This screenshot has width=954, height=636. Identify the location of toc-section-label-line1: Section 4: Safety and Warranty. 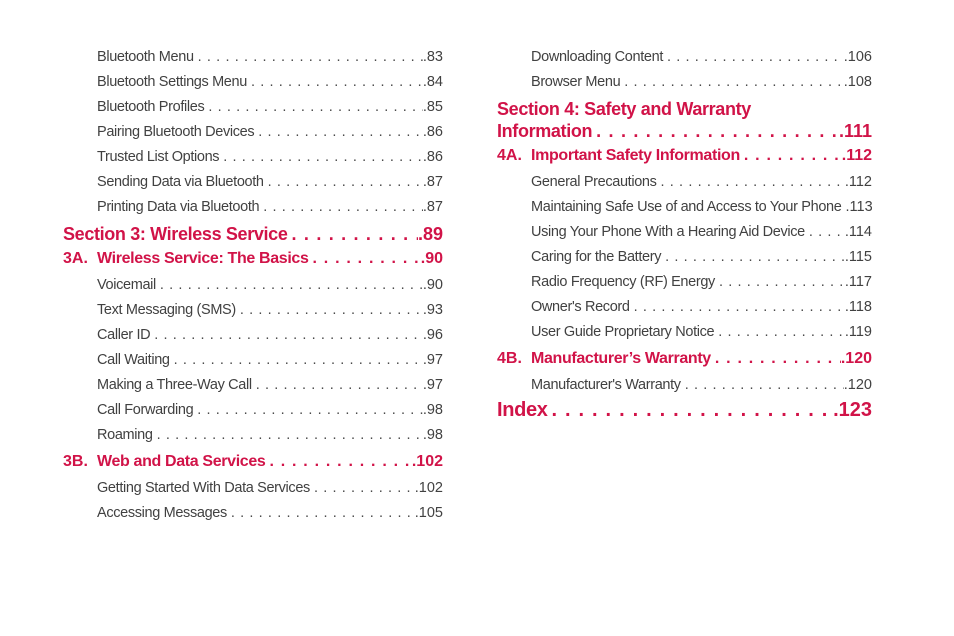
(624, 109).